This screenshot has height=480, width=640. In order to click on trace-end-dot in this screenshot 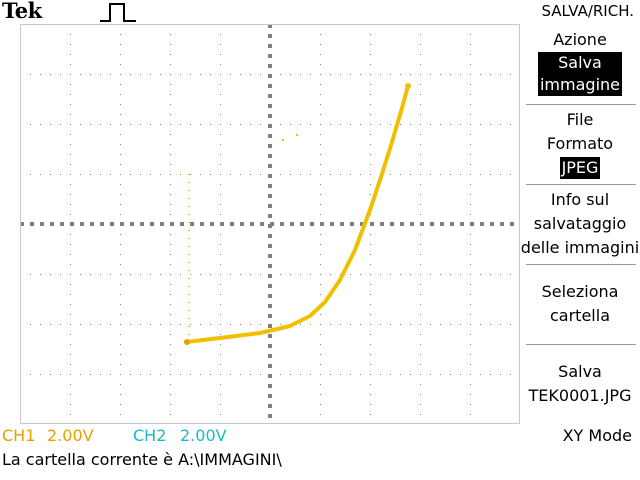, I will do `click(408, 86)`.